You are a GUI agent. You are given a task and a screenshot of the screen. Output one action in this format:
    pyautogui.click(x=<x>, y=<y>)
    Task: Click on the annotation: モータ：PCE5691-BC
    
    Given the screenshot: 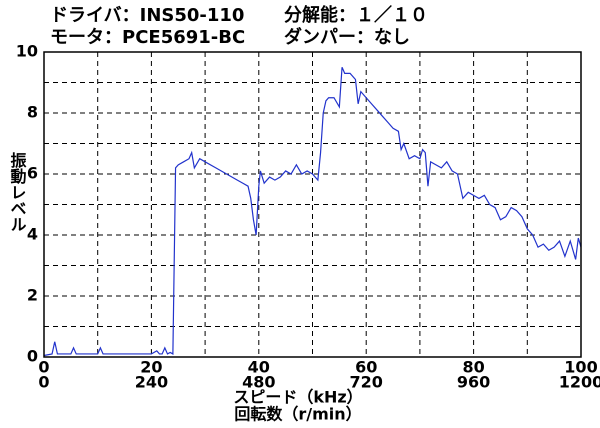 What is the action you would take?
    pyautogui.click(x=147, y=37)
    